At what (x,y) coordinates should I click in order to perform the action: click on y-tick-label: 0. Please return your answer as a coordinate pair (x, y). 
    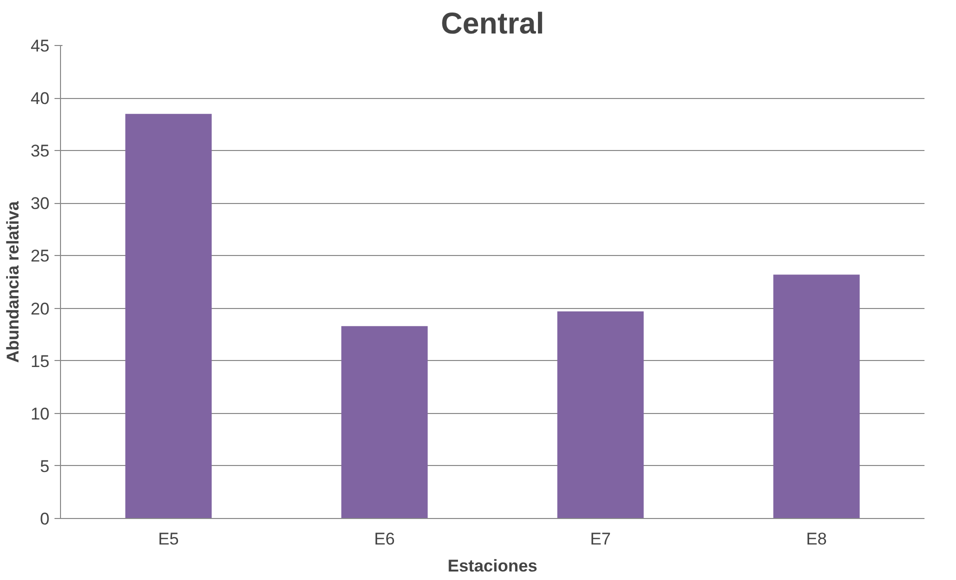
    Looking at the image, I should click on (45, 519).